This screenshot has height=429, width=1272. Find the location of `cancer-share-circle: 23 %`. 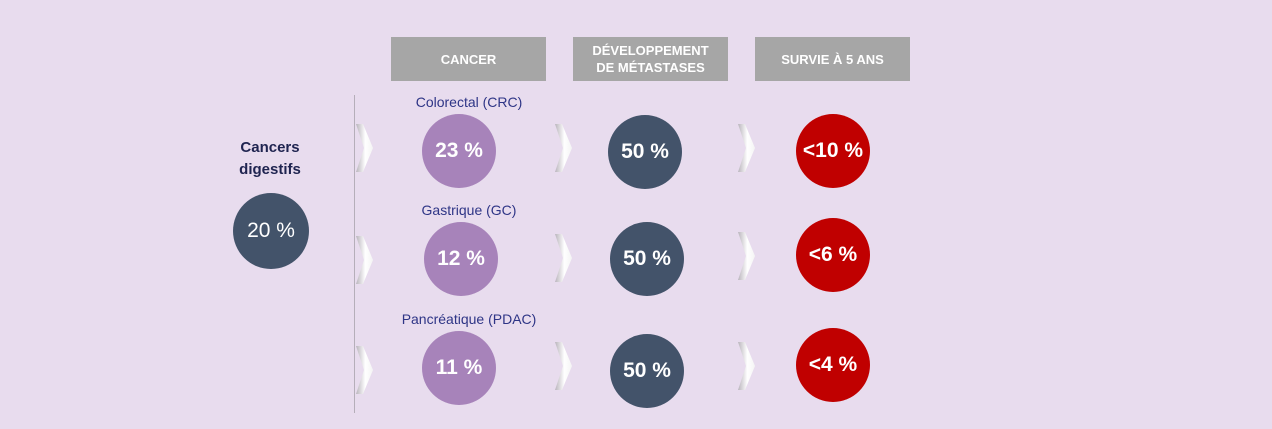

cancer-share-circle: 23 % is located at coordinates (459, 151).